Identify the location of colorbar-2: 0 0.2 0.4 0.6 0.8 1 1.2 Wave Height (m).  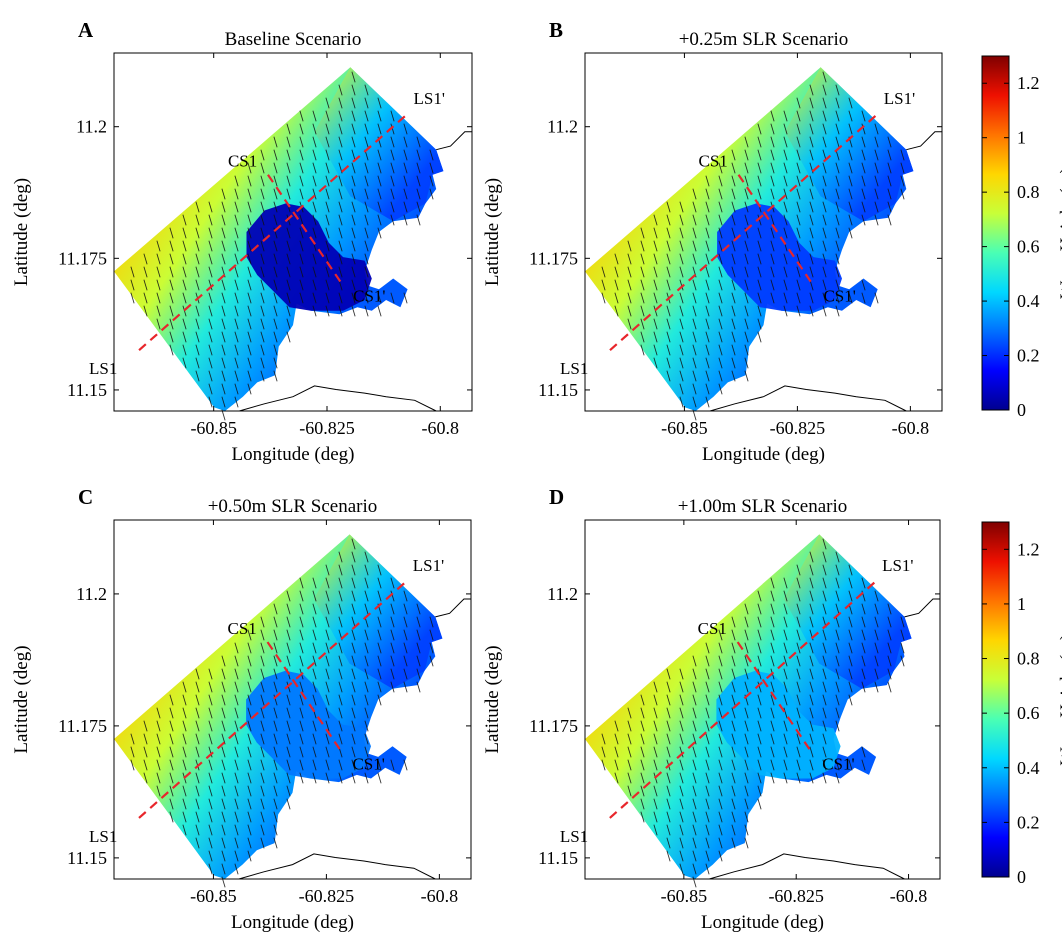
(1021, 704).